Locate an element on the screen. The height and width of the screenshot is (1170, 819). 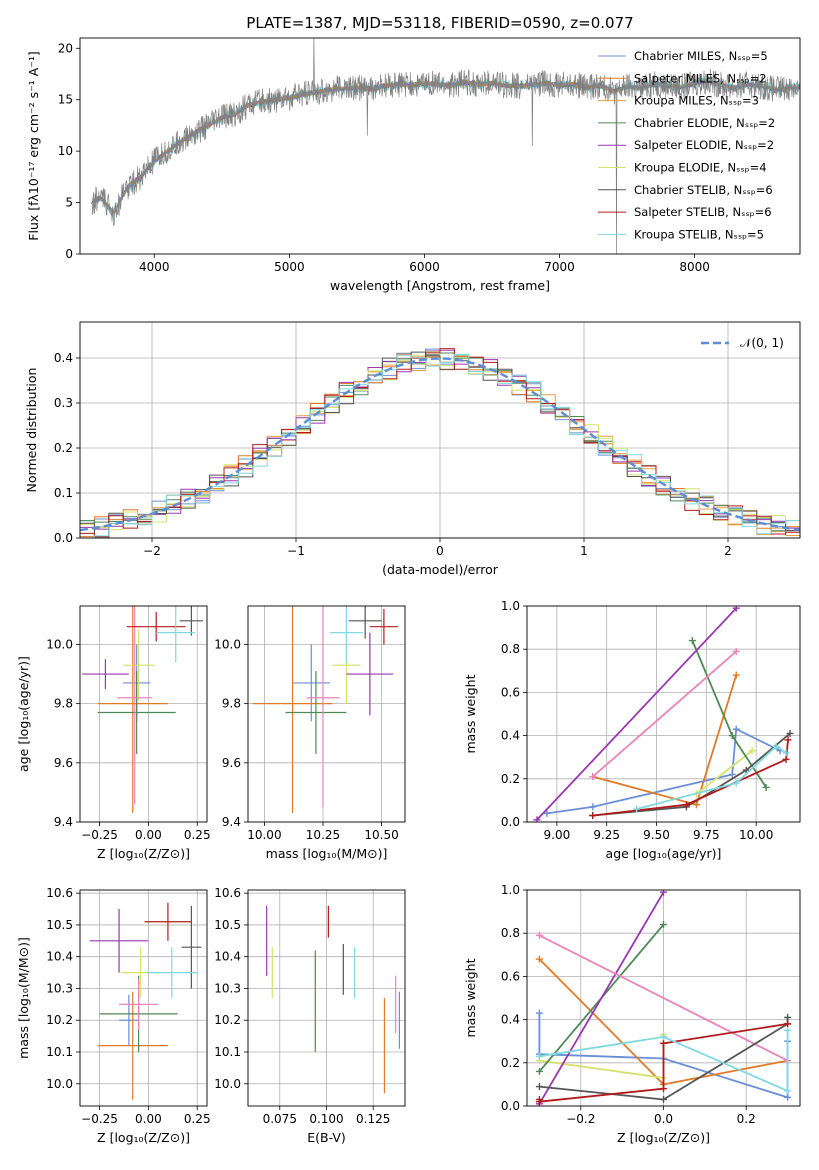
x-tick-label: 9.75 is located at coordinates (706, 835).